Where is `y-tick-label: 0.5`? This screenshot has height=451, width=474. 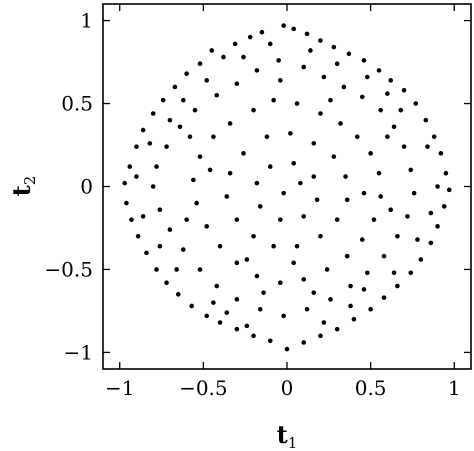
y-tick-label: 0.5 is located at coordinates (77, 104).